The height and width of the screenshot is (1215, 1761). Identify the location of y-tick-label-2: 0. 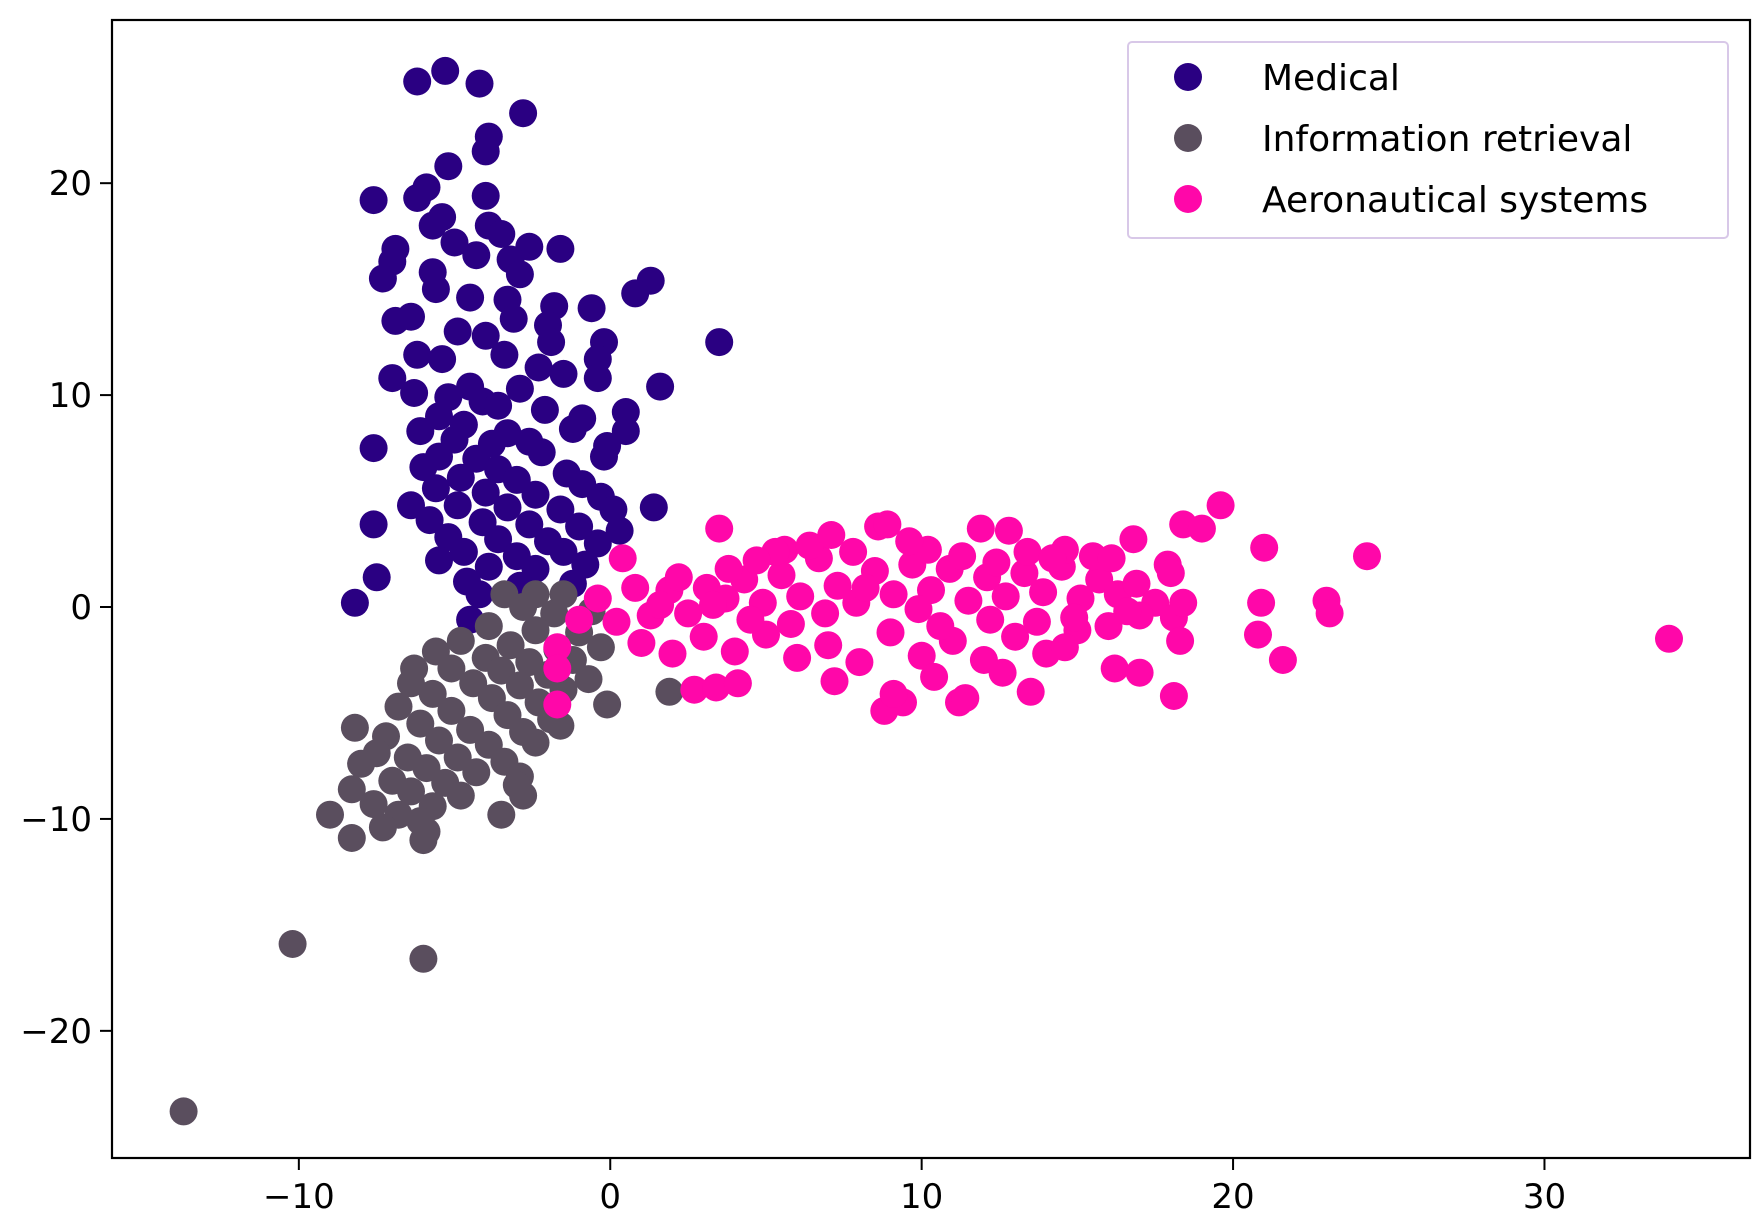
(81, 608).